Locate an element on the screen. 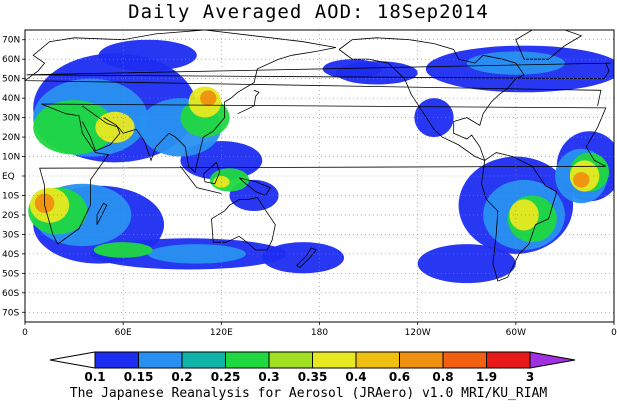  lat-tick-label: 70S is located at coordinates (10, 313).